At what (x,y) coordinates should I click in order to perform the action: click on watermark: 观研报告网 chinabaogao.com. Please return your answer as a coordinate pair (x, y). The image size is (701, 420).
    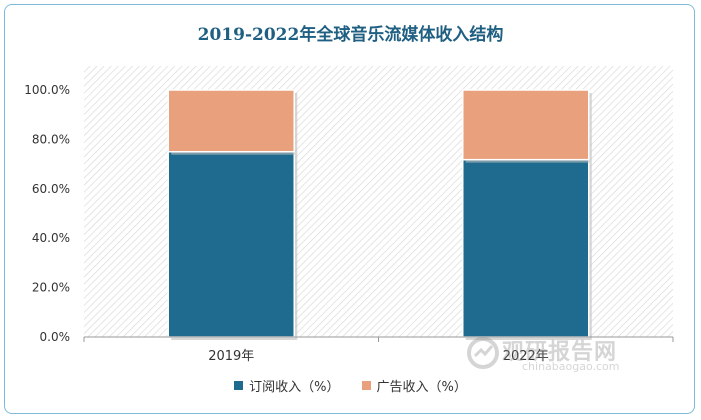
    Looking at the image, I should click on (562, 354).